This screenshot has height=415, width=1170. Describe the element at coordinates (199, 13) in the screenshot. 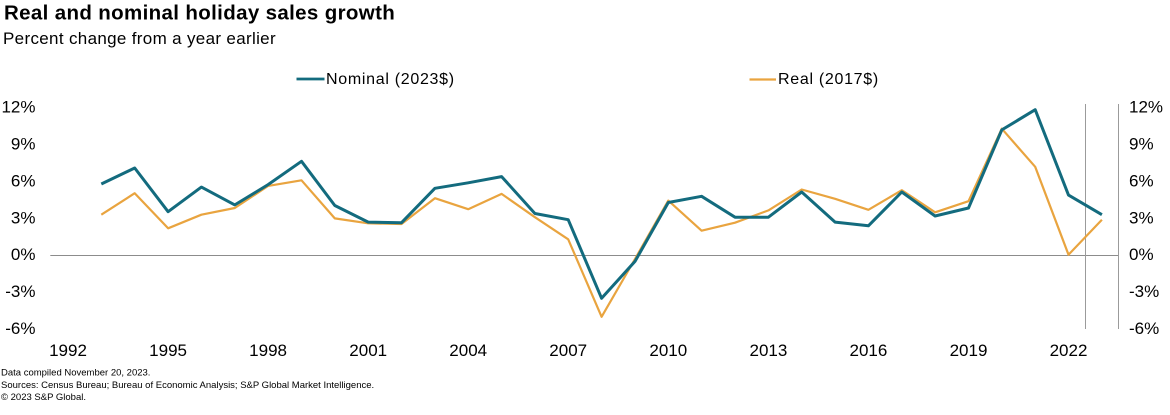

I see `svg-text:Real and nominal holiday sales: Real and nominal holiday sales growth` at that location.